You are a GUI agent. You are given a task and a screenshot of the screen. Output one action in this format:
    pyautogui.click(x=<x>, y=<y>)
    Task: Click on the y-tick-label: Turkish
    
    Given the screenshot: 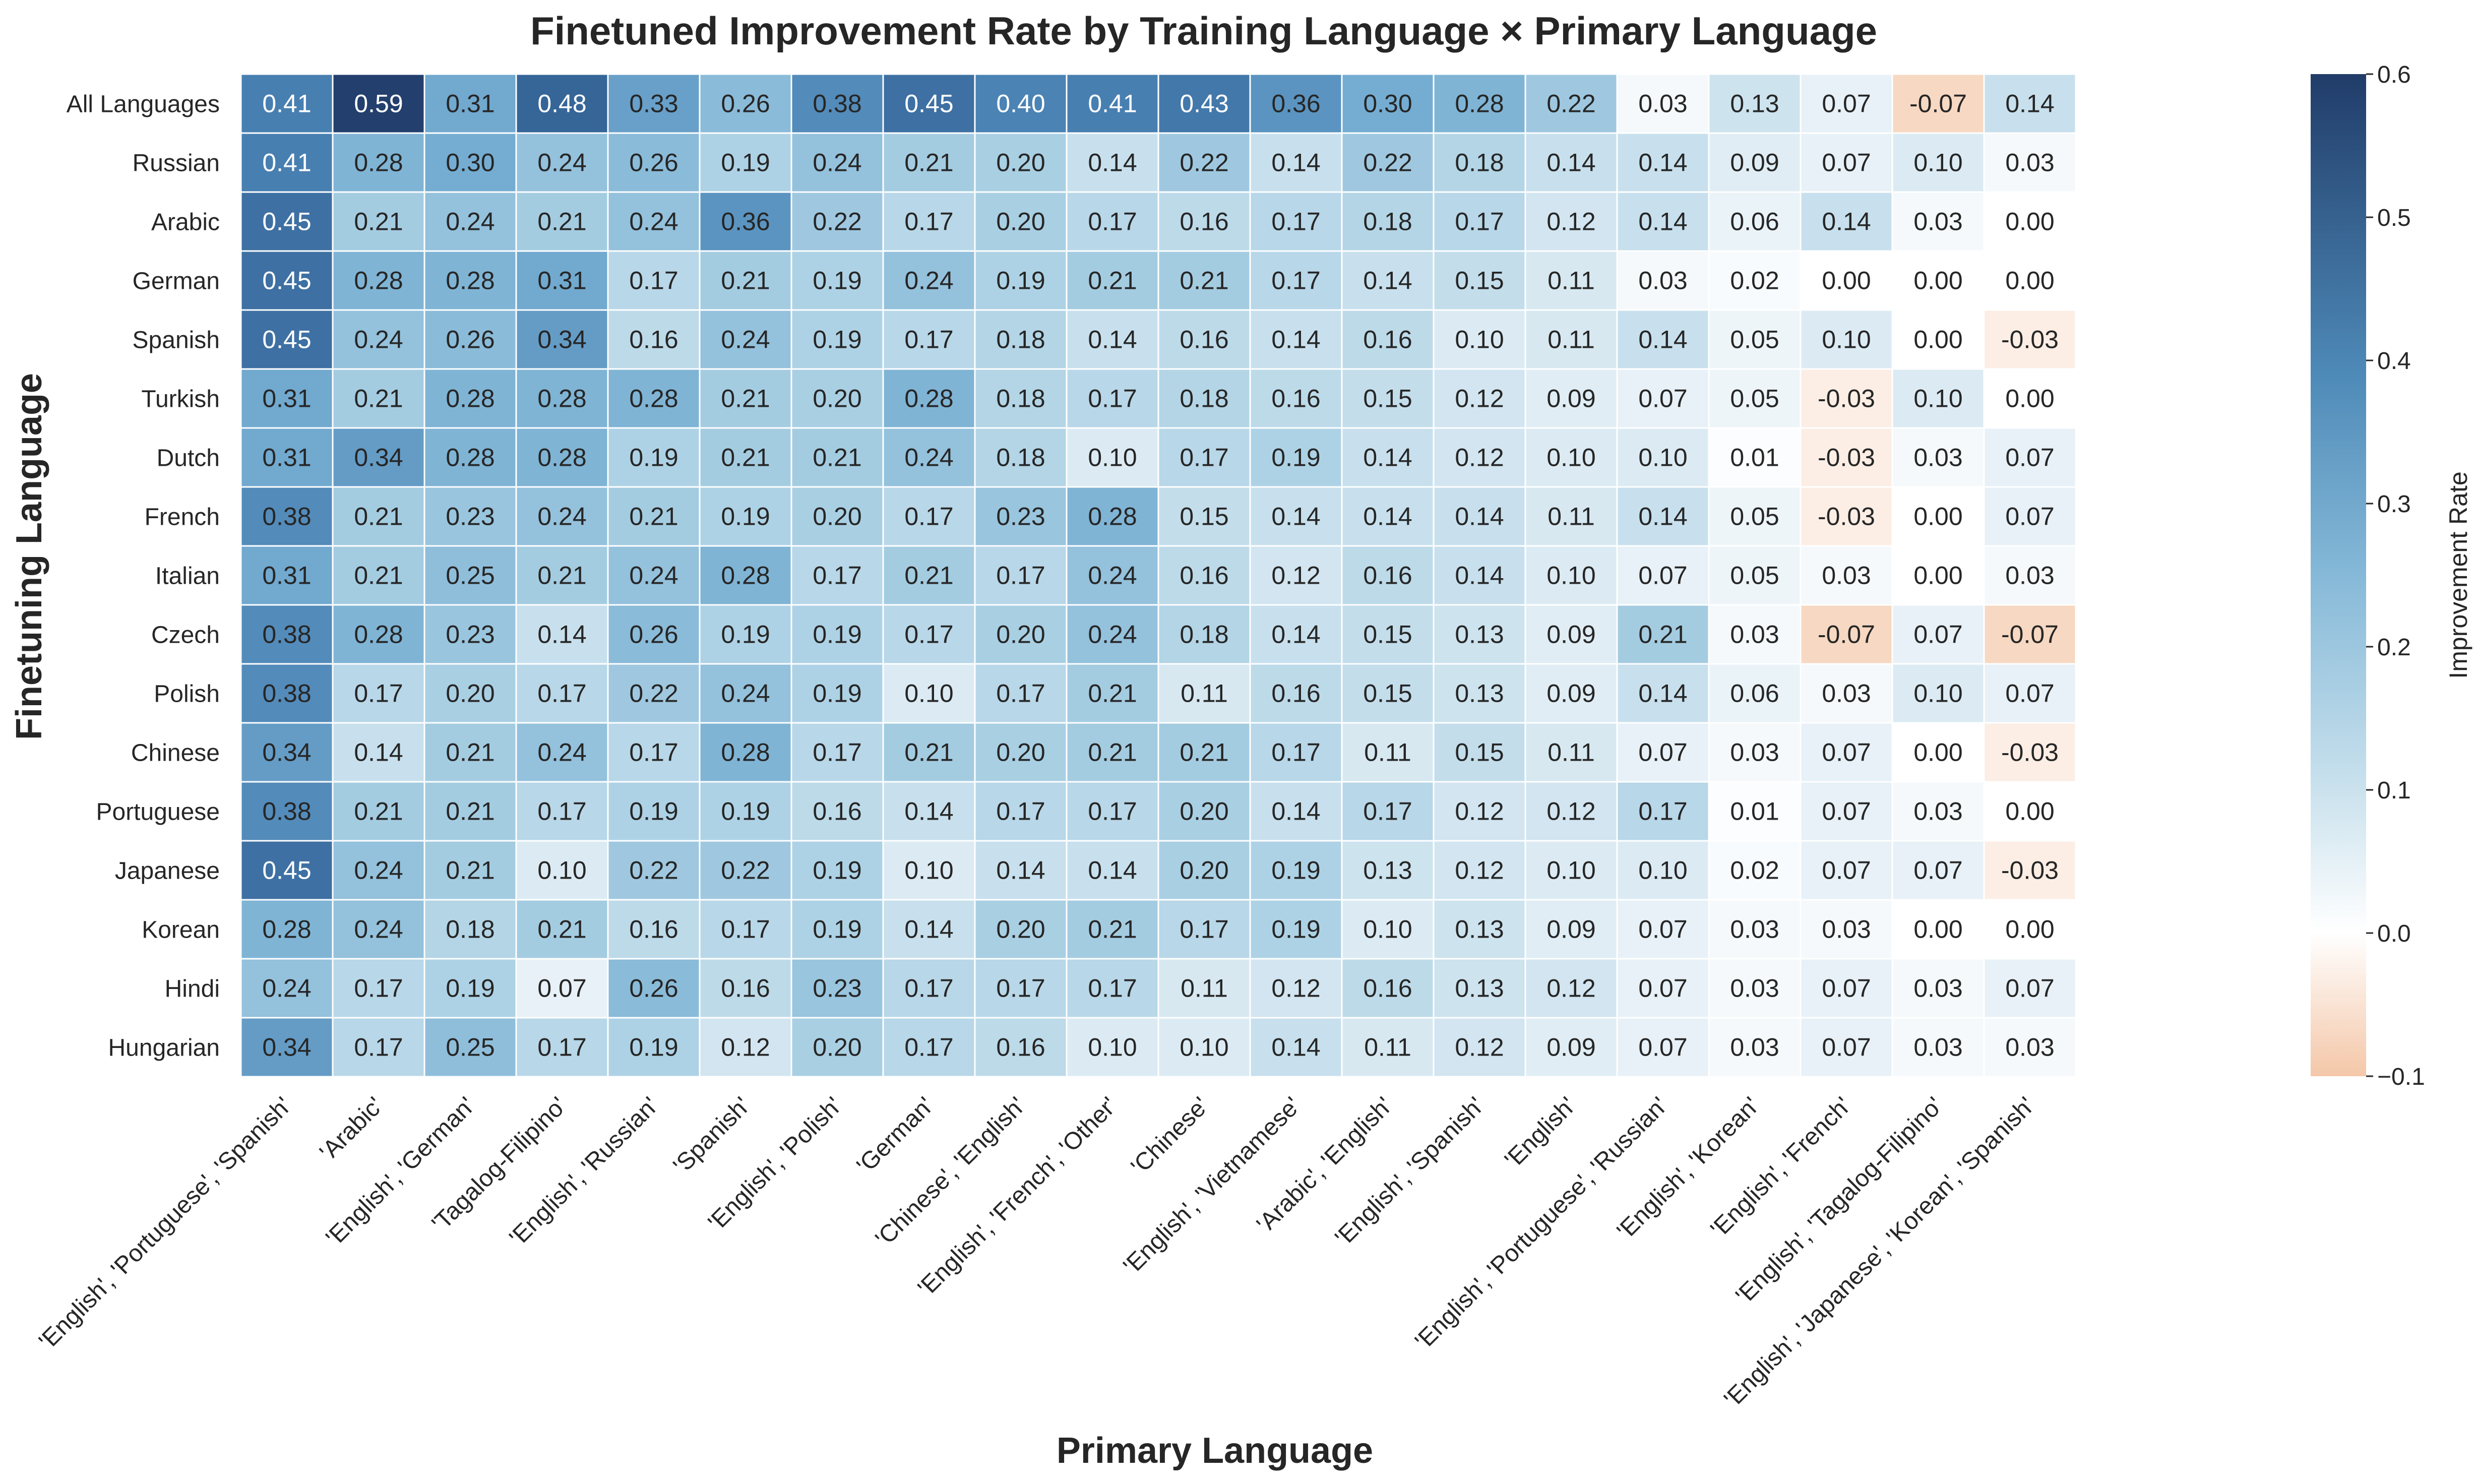 What is the action you would take?
    pyautogui.click(x=180, y=399)
    